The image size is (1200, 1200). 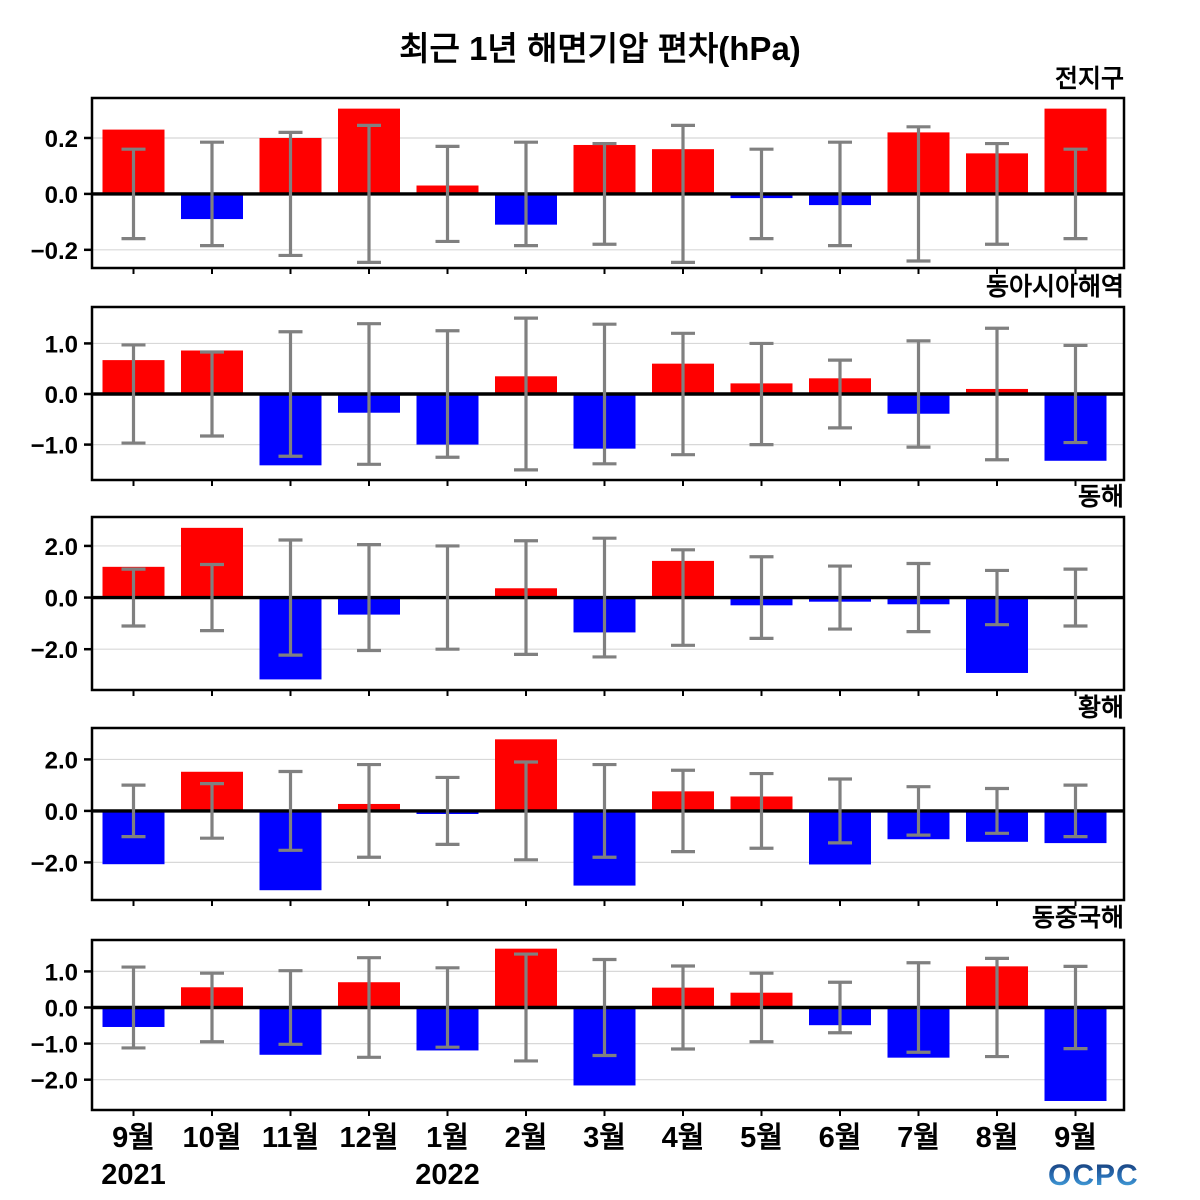 What do you see at coordinates (212, 1137) in the screenshot?
I see `x-month-label: 10월` at bounding box center [212, 1137].